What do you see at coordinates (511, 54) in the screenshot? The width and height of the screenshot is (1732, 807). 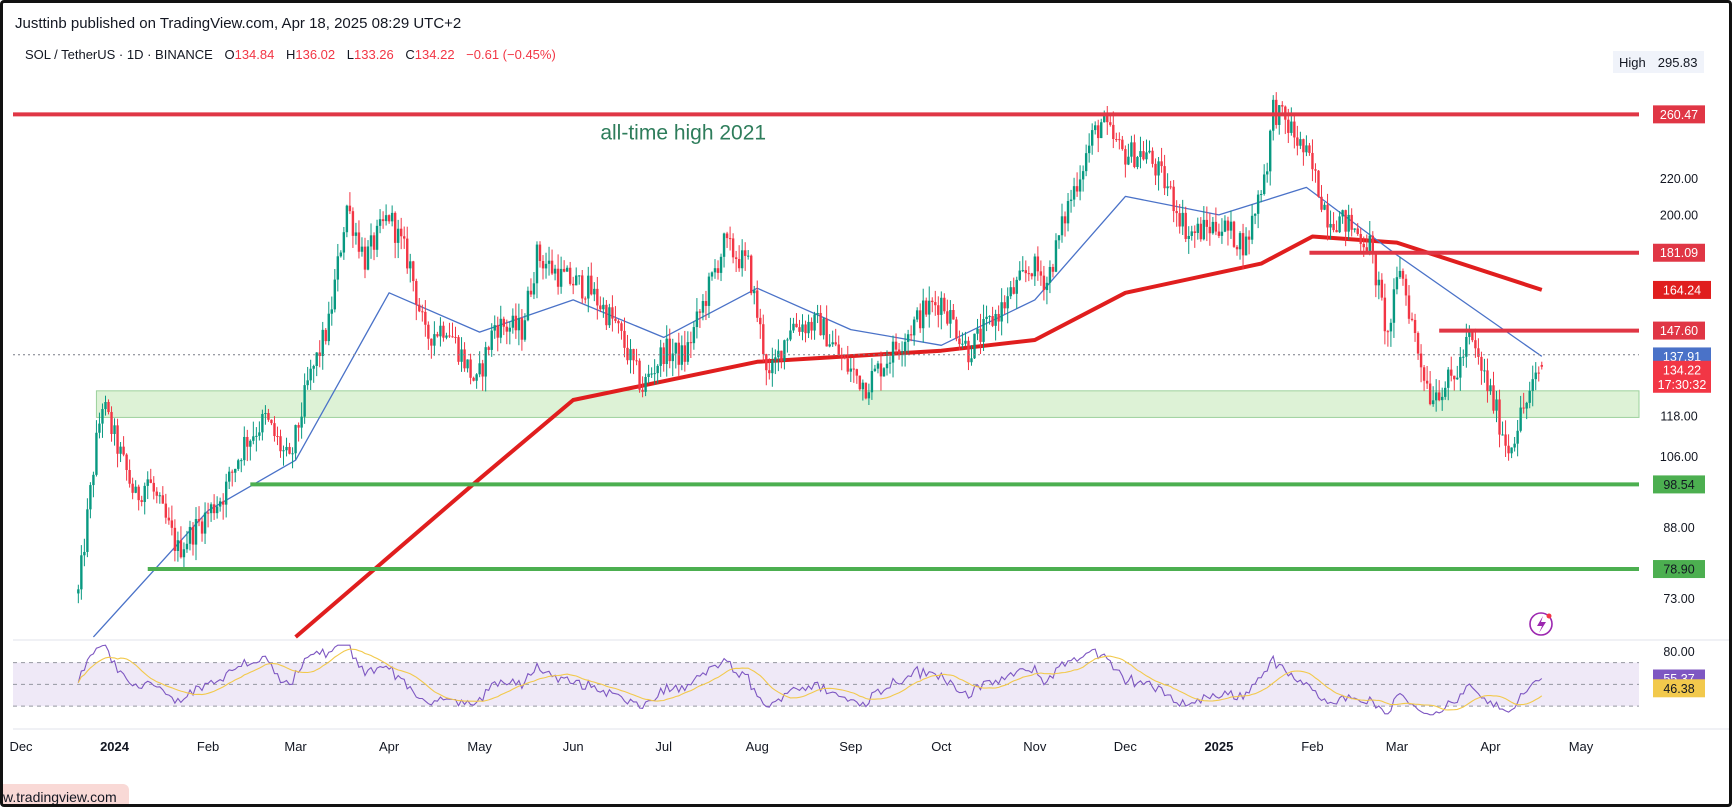 I see `change-value: −0.61 (−0.45%)` at bounding box center [511, 54].